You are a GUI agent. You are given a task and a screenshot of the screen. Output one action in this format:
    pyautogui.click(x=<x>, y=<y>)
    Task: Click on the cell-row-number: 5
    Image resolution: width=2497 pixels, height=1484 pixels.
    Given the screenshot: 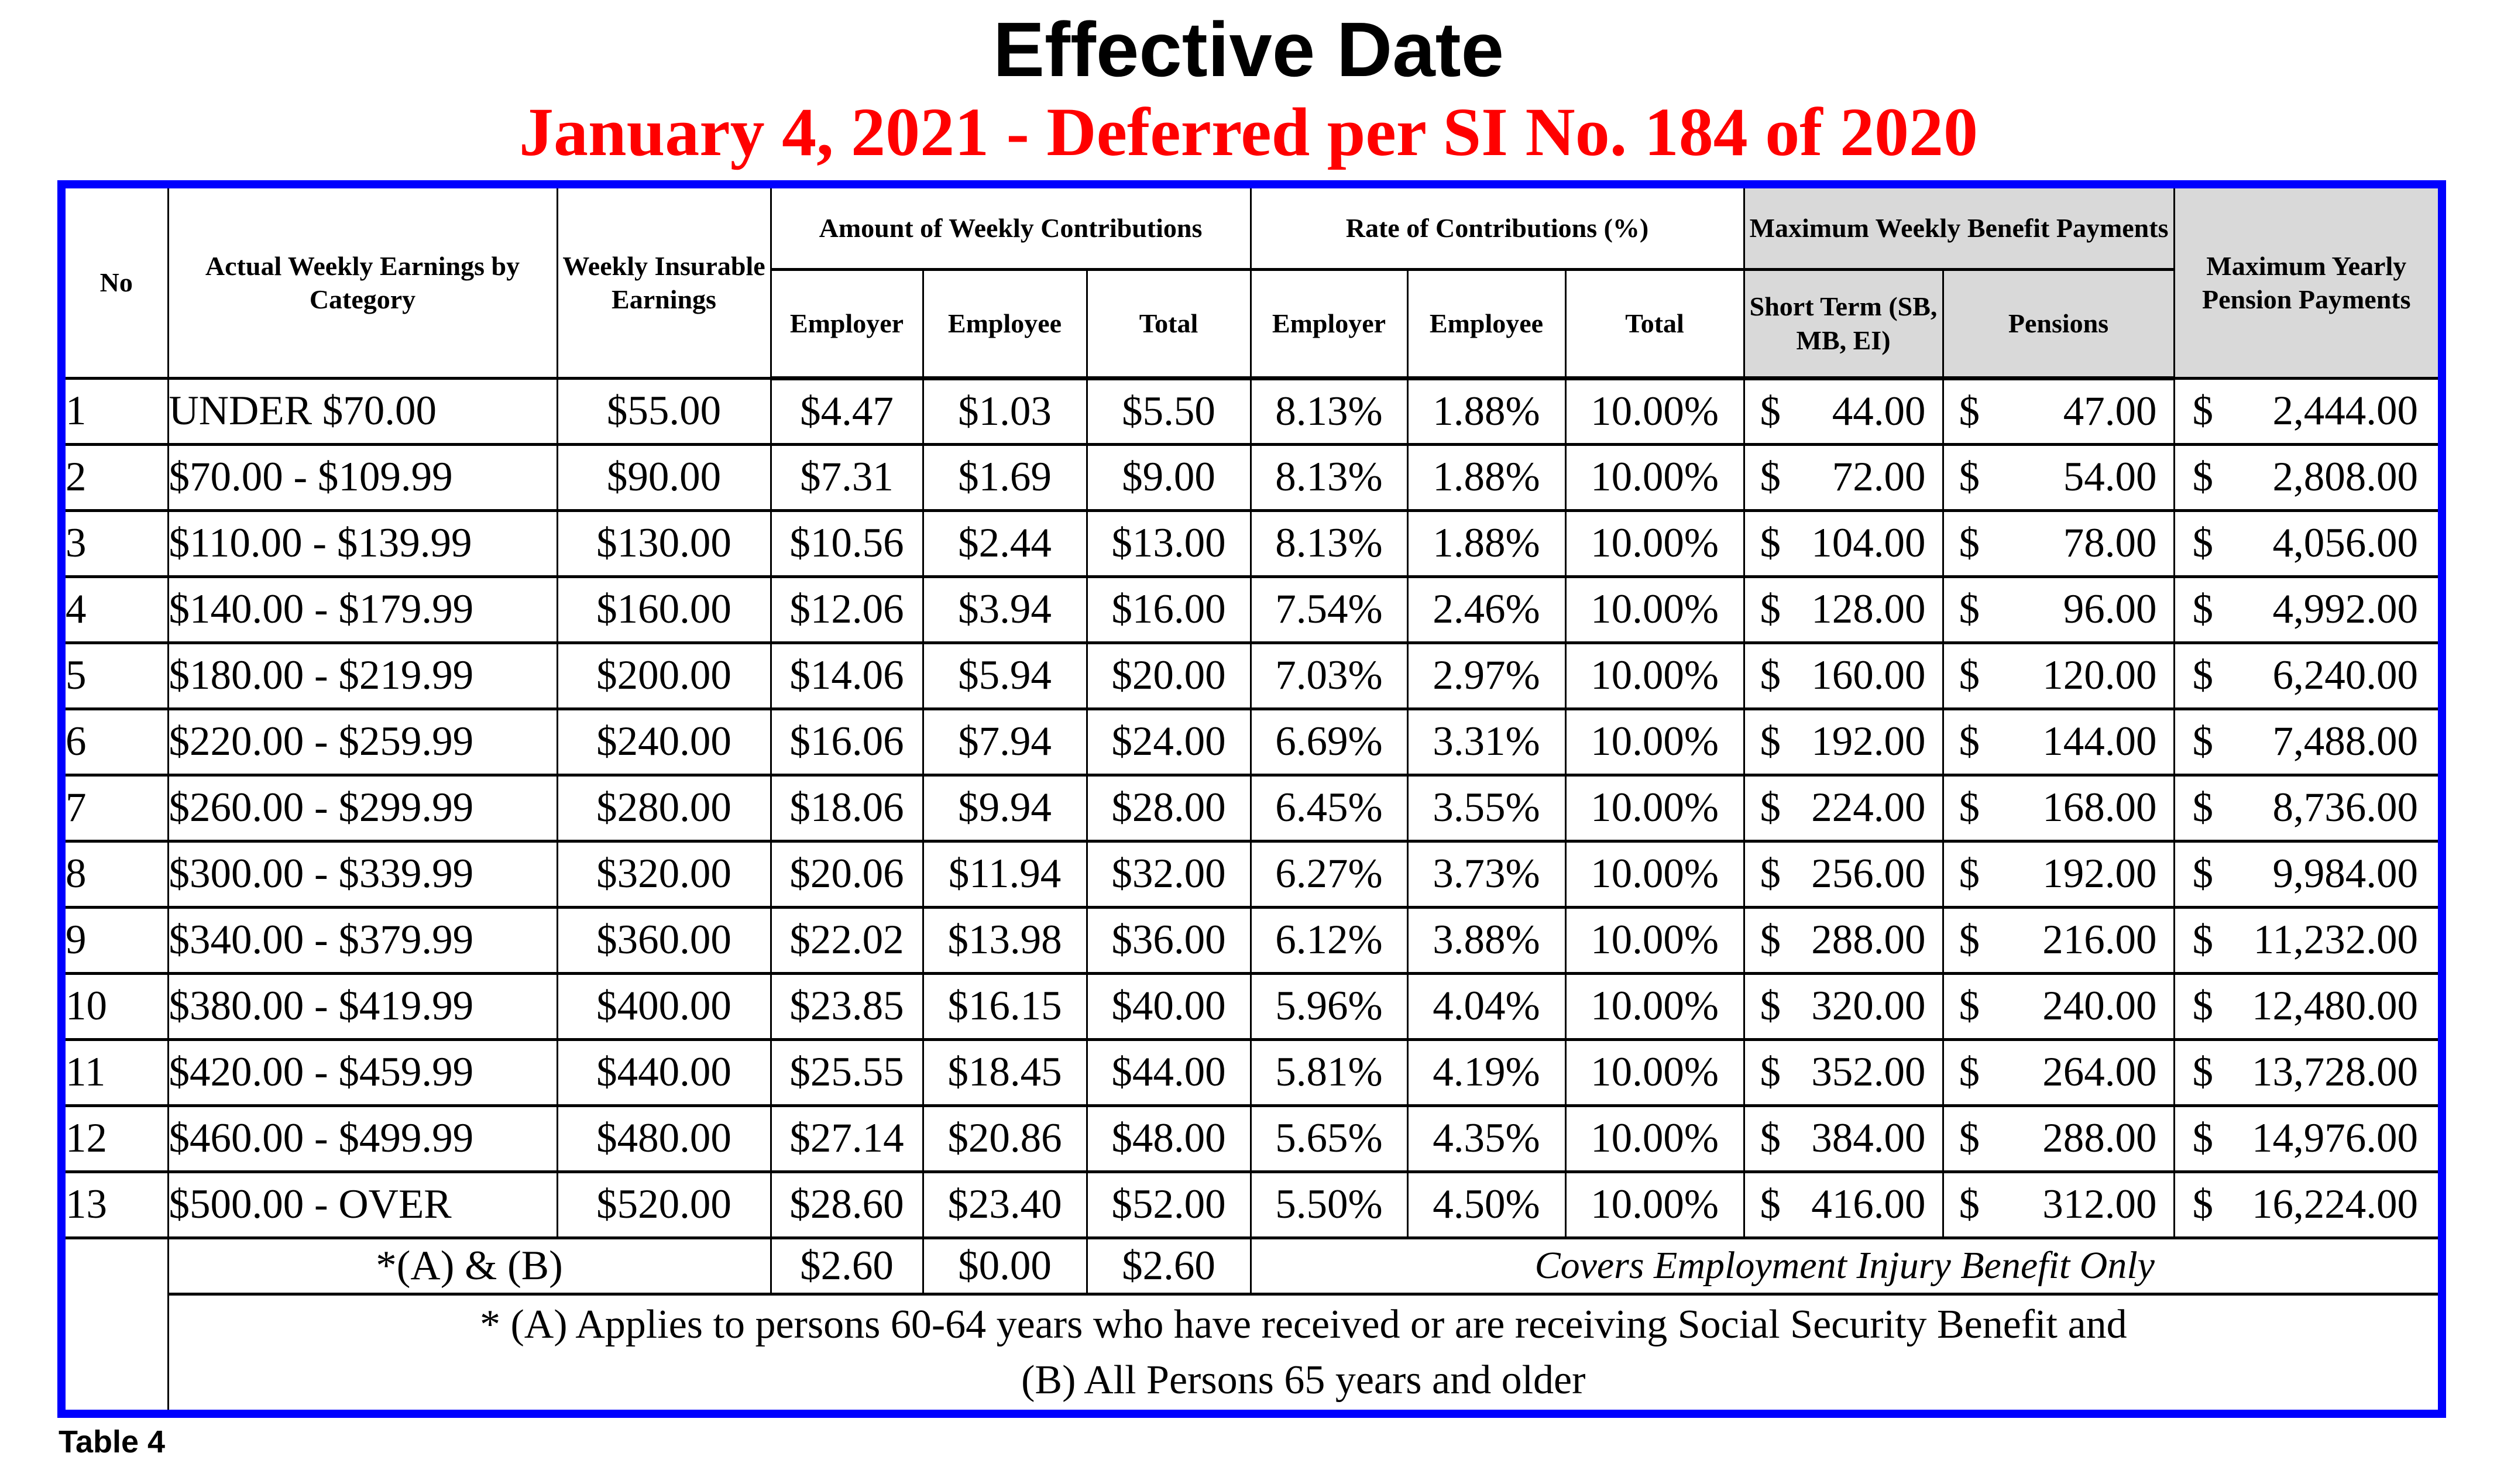 What is the action you would take?
    pyautogui.click(x=116, y=675)
    